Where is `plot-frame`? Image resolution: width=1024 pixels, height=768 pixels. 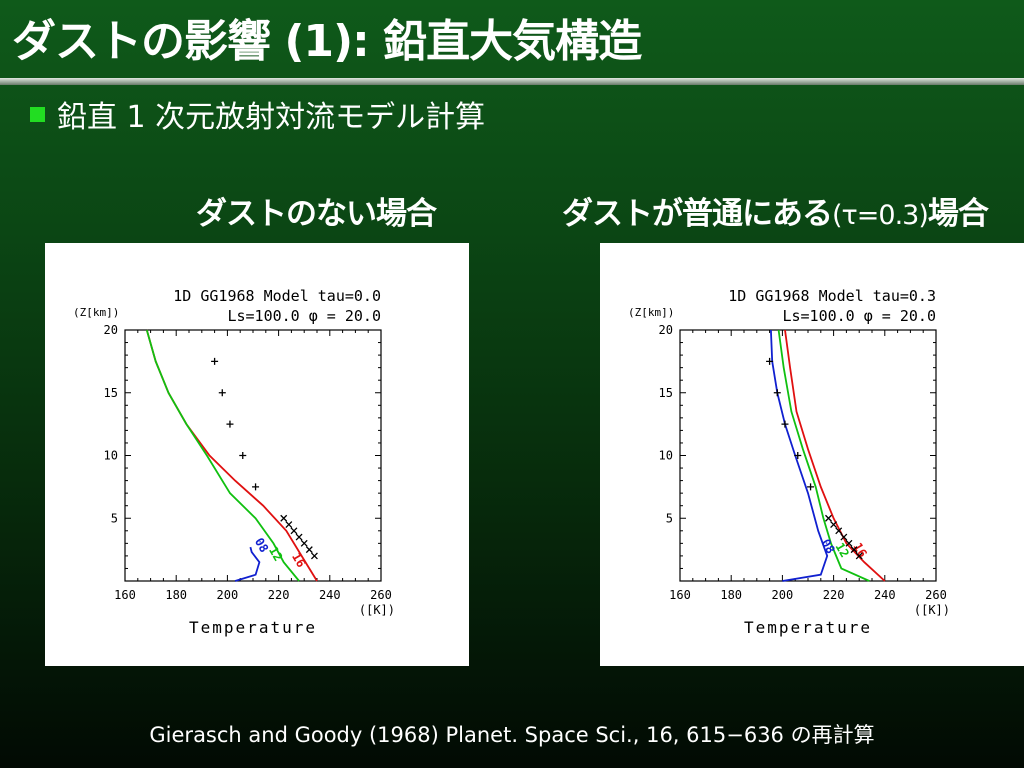 plot-frame is located at coordinates (808, 455).